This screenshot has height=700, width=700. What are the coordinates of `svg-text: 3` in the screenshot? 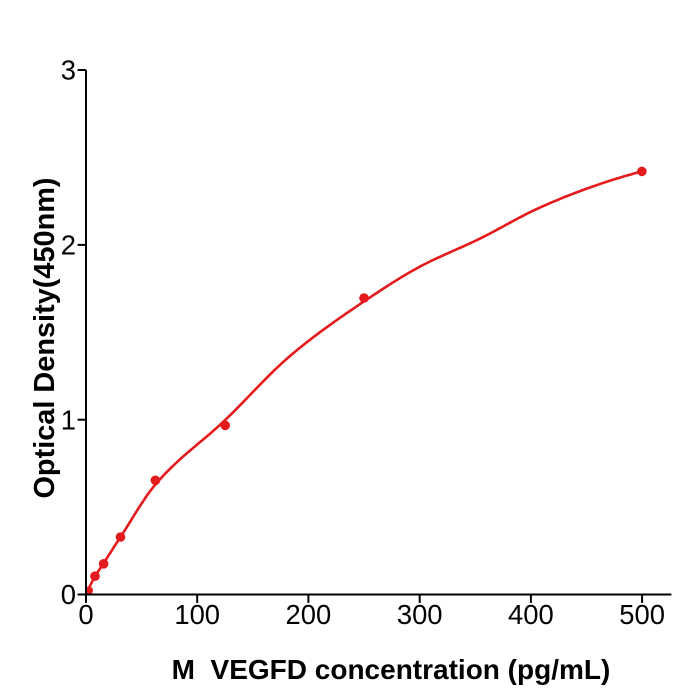 It's located at (68, 70).